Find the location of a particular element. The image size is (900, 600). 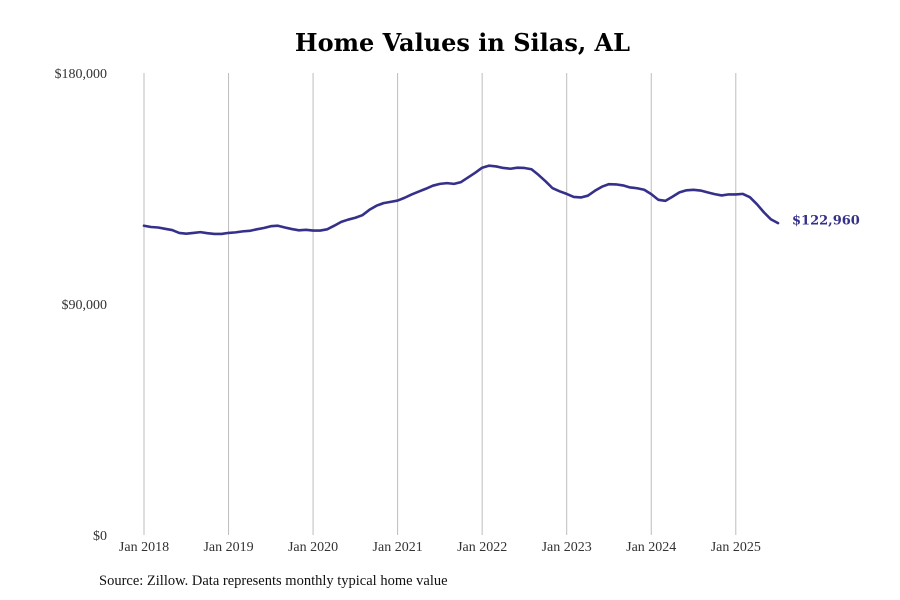

chart-title: Home Values in Silas, AL is located at coordinates (462, 42).